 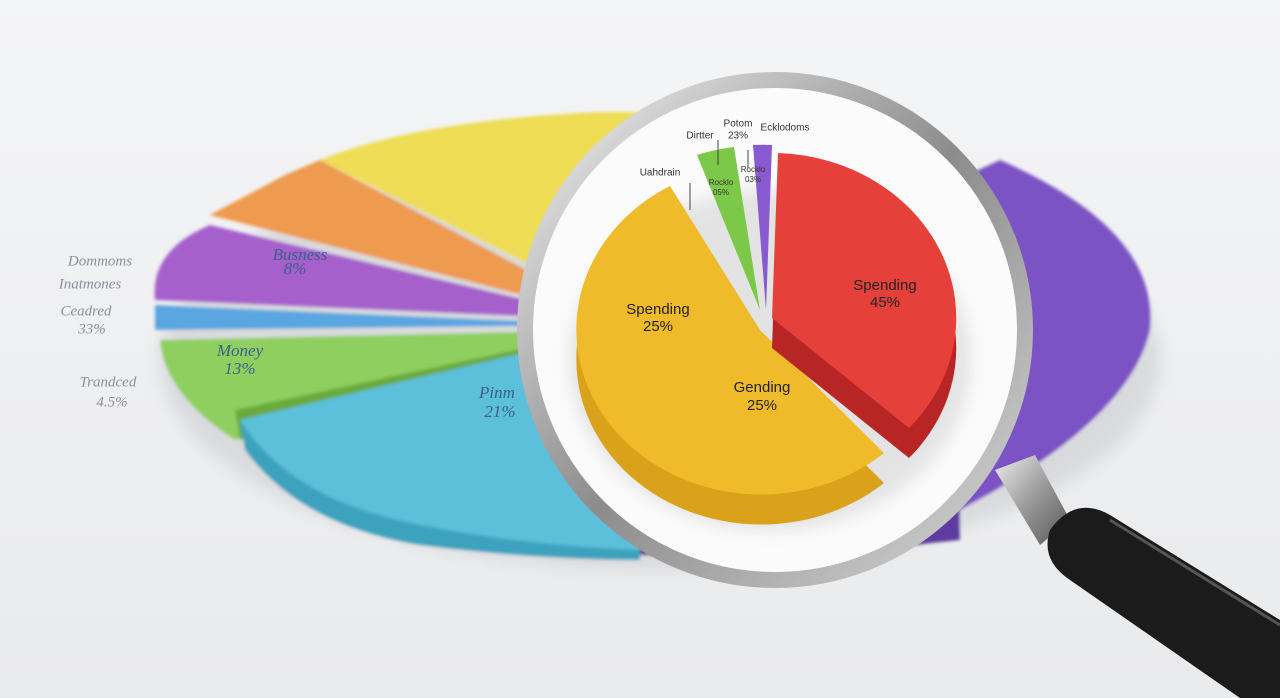 I want to click on bg-label: 21%, so click(x=499, y=411).